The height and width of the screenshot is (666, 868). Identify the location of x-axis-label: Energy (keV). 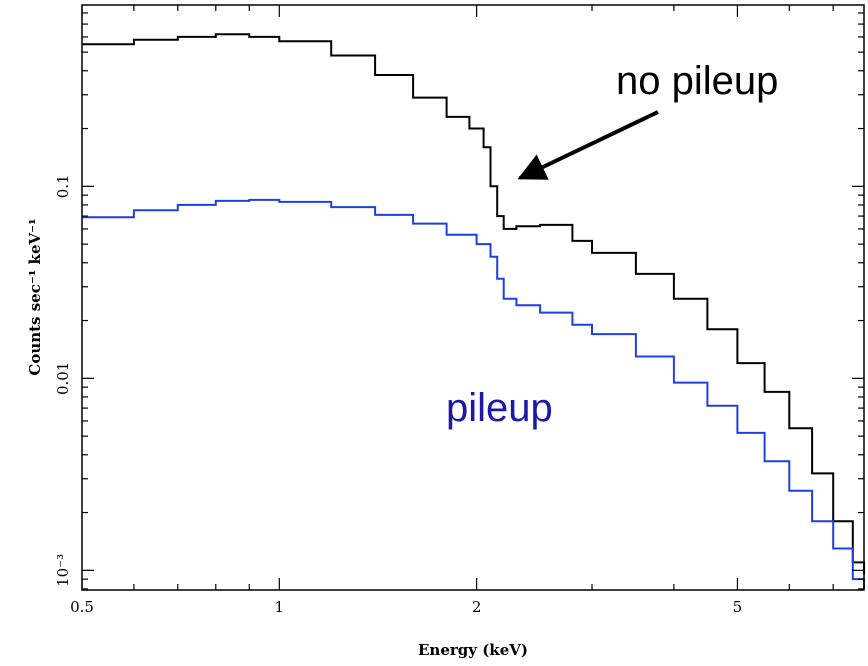
(473, 650).